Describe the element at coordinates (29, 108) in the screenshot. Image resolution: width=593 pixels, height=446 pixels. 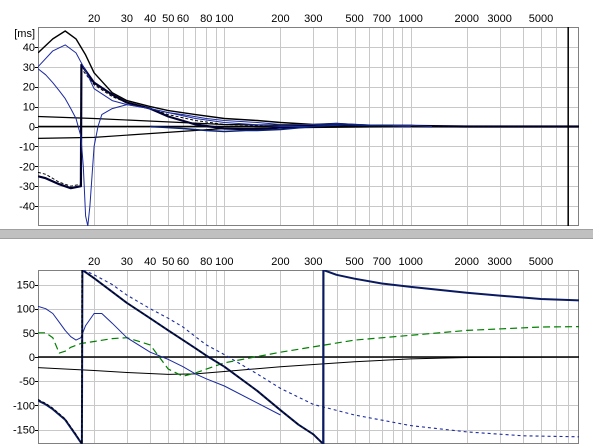
I see `y-tick-label: 10` at that location.